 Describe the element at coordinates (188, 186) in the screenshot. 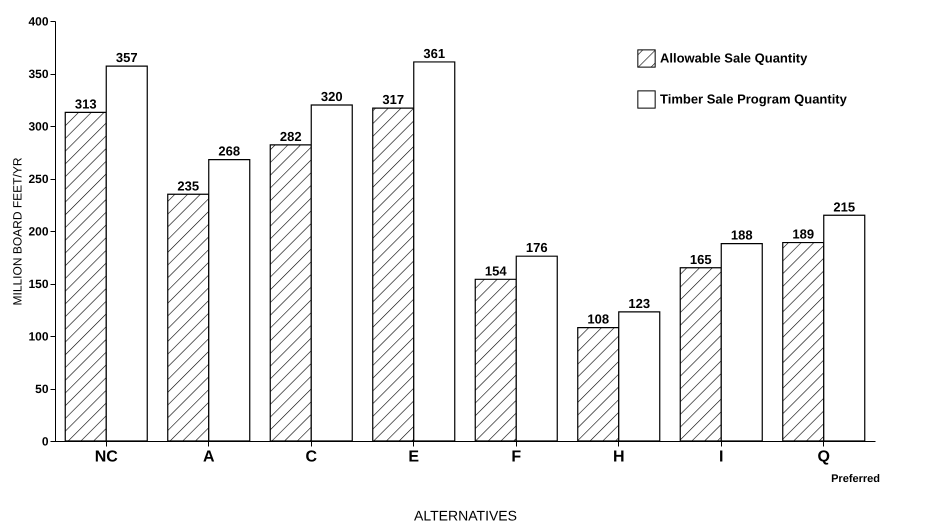

I see `data-label: 235` at that location.